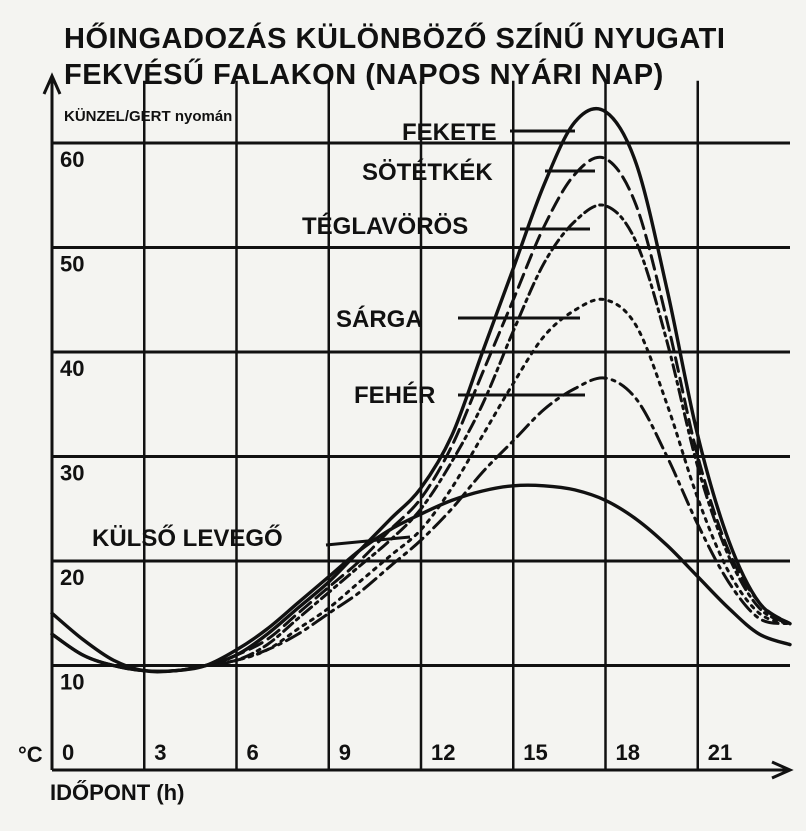 Image resolution: width=806 pixels, height=831 pixels. Describe the element at coordinates (253, 752) in the screenshot. I see `x-tick-6: 6` at that location.